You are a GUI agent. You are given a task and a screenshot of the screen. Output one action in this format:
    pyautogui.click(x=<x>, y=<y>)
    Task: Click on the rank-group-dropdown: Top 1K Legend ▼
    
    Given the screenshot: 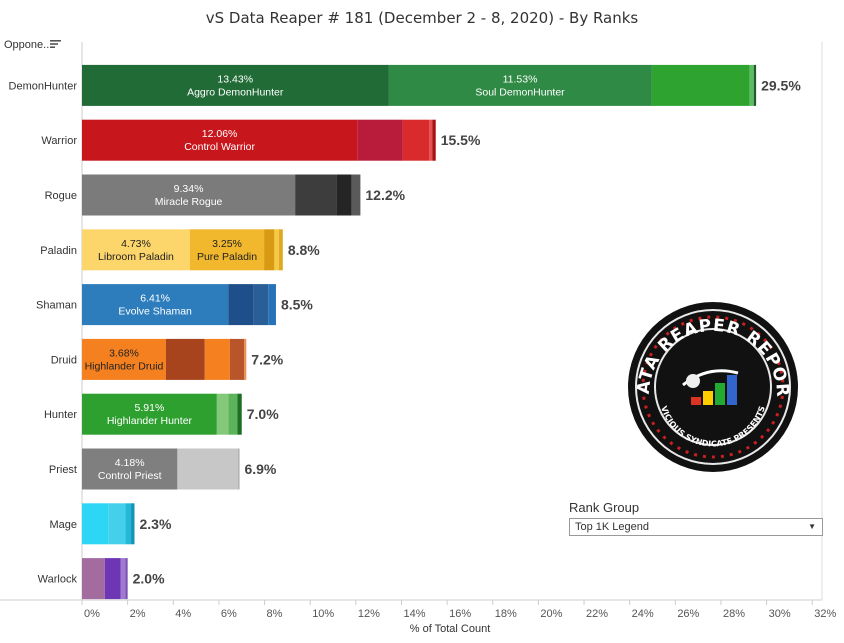 What is the action you would take?
    pyautogui.click(x=696, y=527)
    